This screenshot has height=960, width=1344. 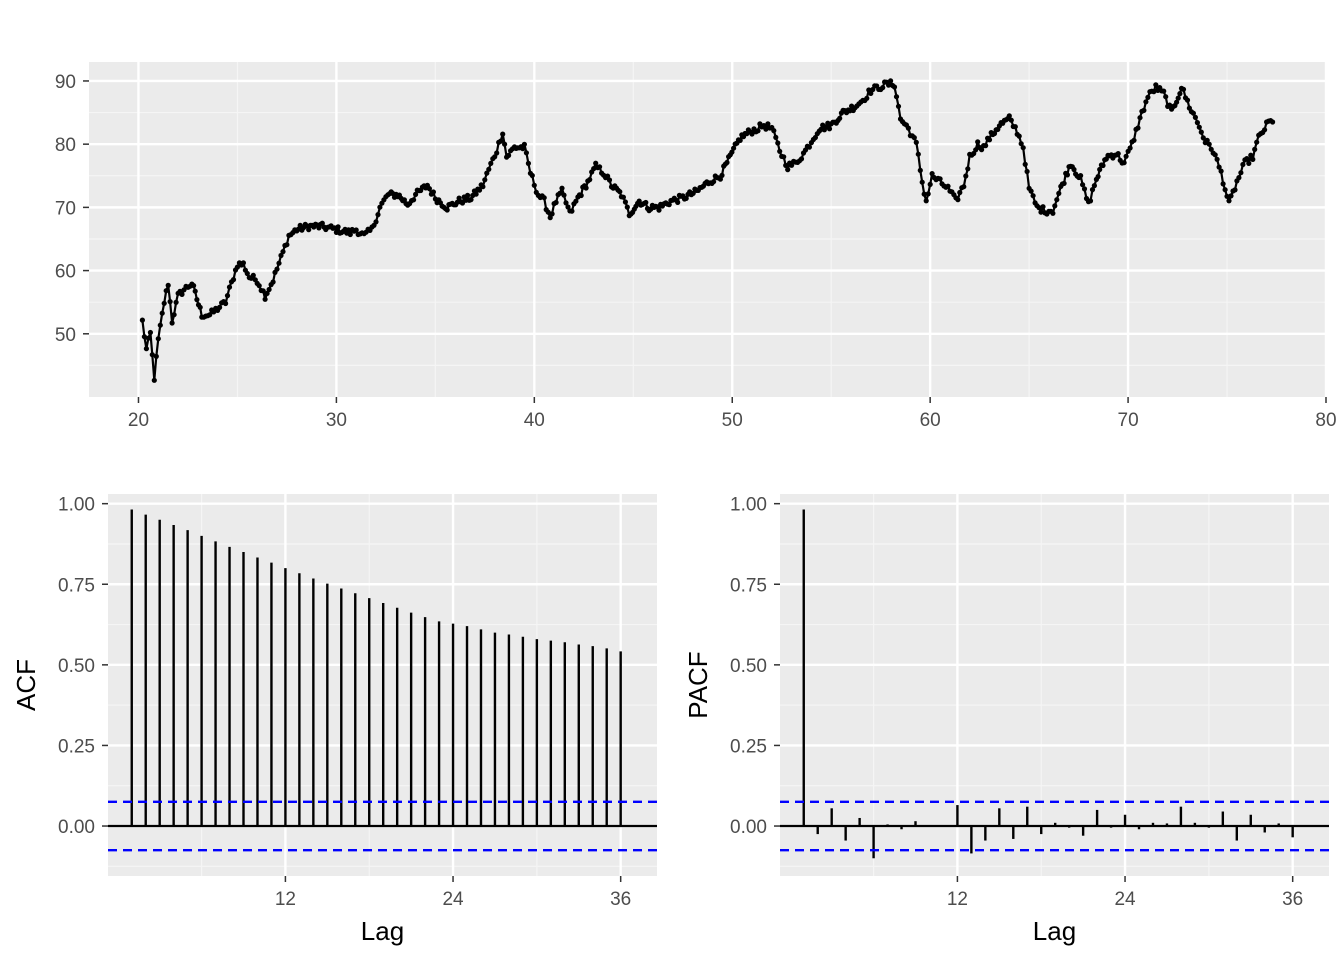 What do you see at coordinates (65, 145) in the screenshot?
I see `y-tick-label: 80` at bounding box center [65, 145].